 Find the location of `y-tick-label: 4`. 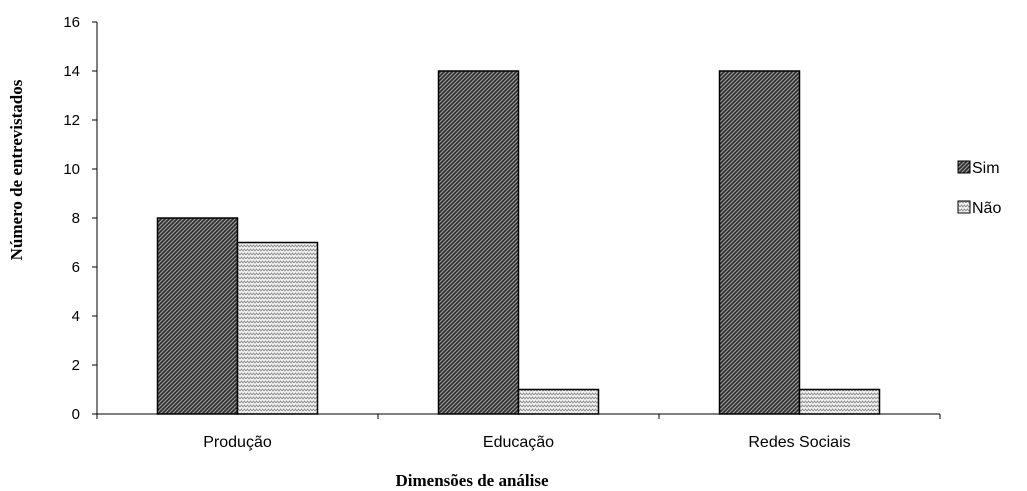

y-tick-label: 4 is located at coordinates (76, 316).